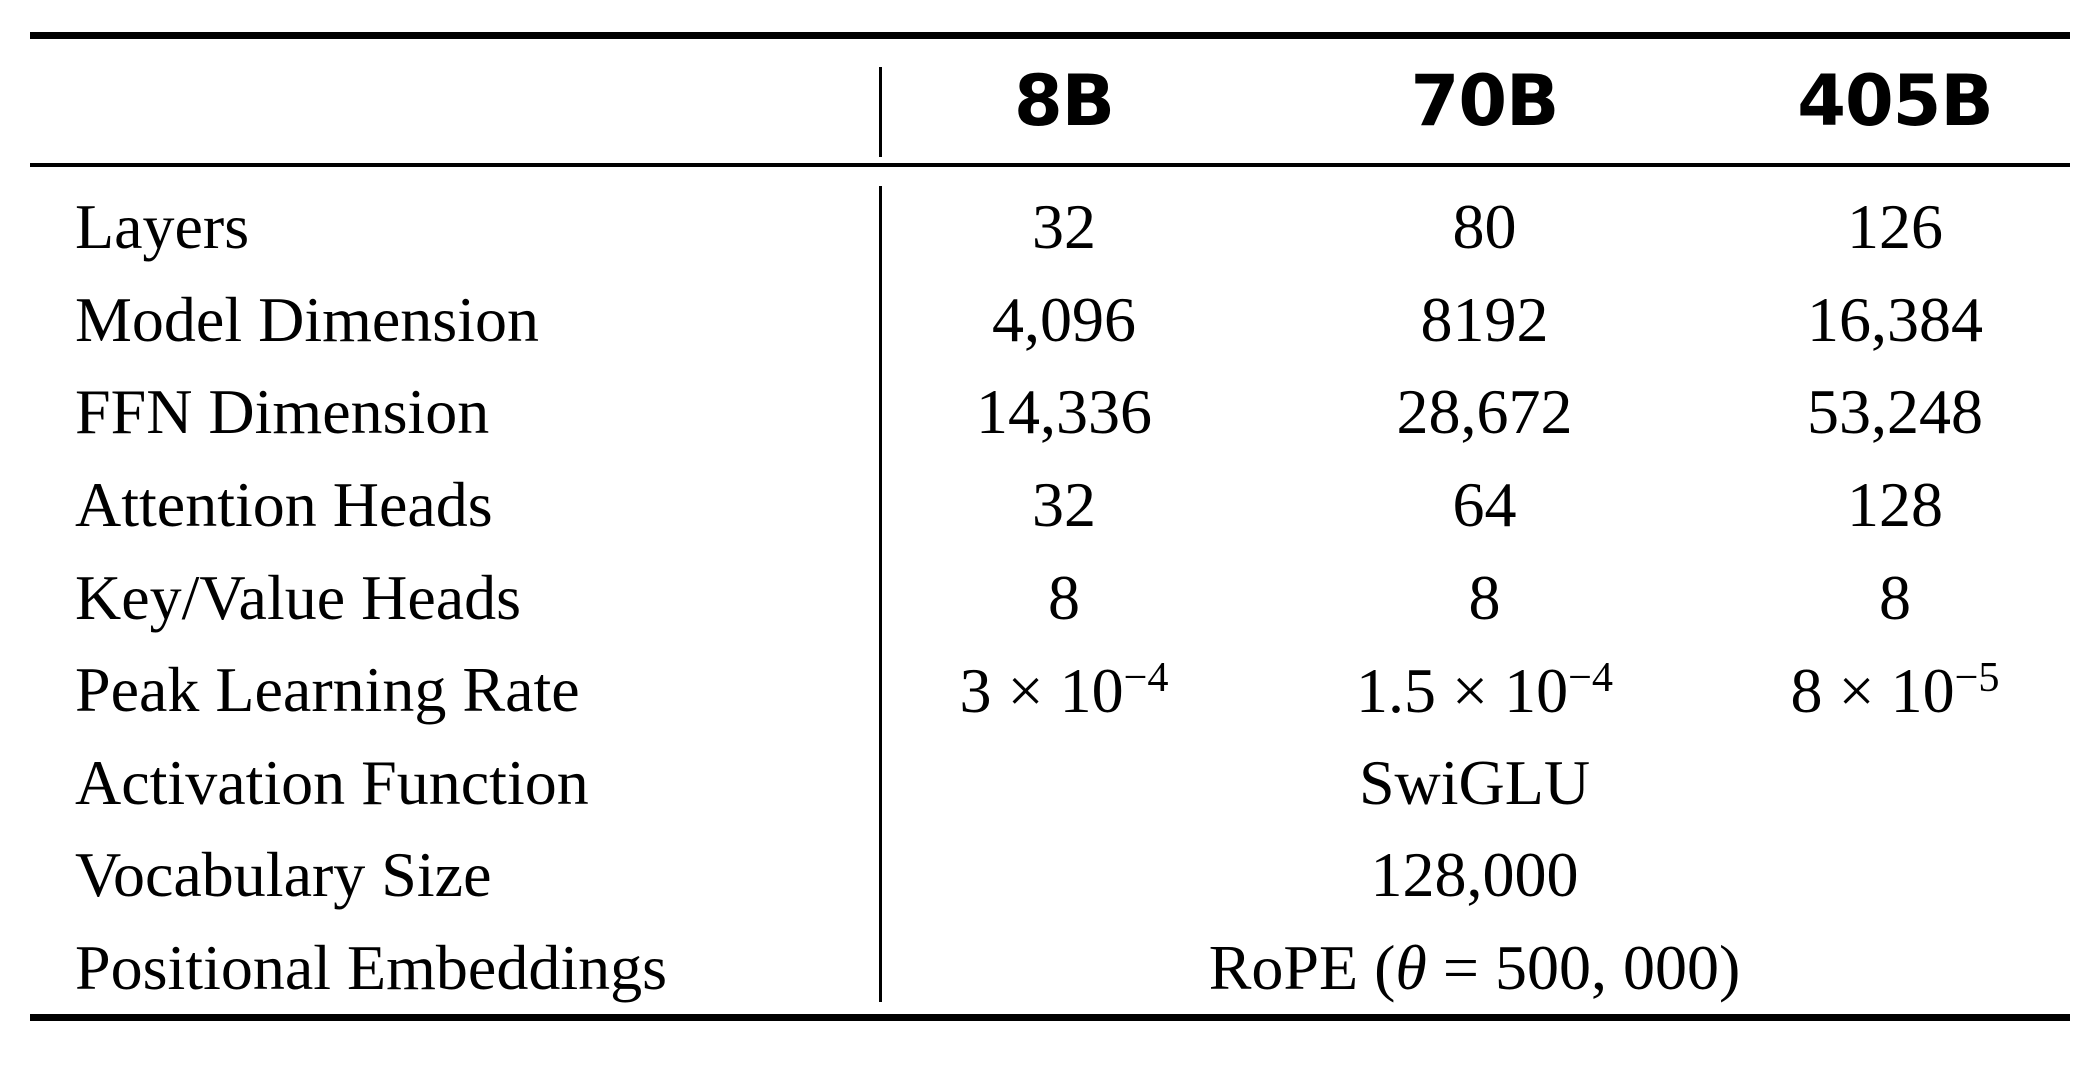 Image resolution: width=2094 pixels, height=1080 pixels. I want to click on rope-suffix: = 500, 000), so click(1583, 967).